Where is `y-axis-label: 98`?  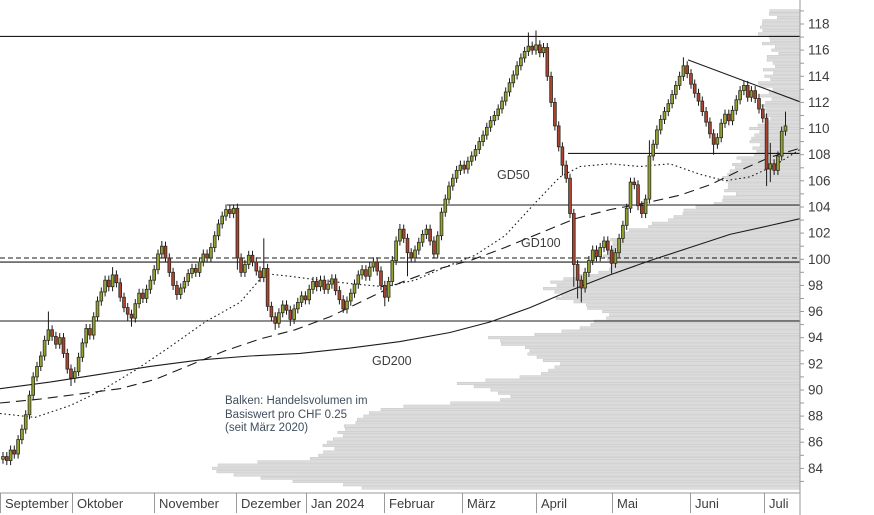 y-axis-label: 98 is located at coordinates (815, 285).